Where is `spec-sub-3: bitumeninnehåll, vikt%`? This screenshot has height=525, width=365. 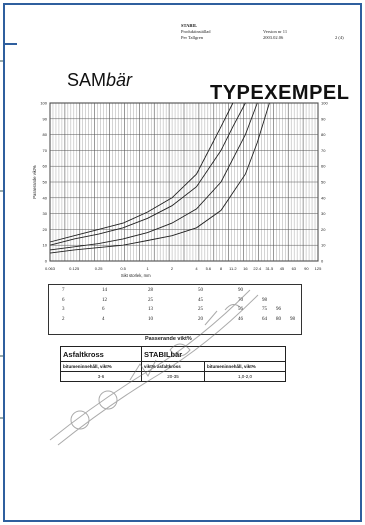 spec-sub-3: bitumeninnehåll, vikt% is located at coordinates (245, 366).